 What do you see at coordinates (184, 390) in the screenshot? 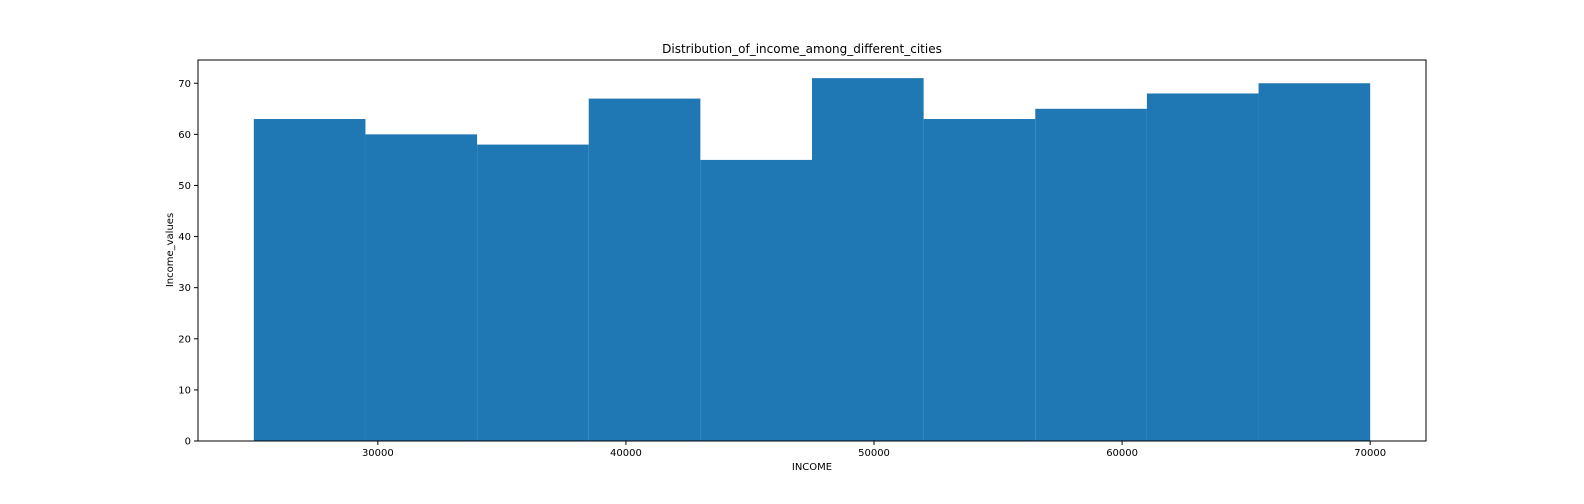
I see `y-tick-label: 10` at bounding box center [184, 390].